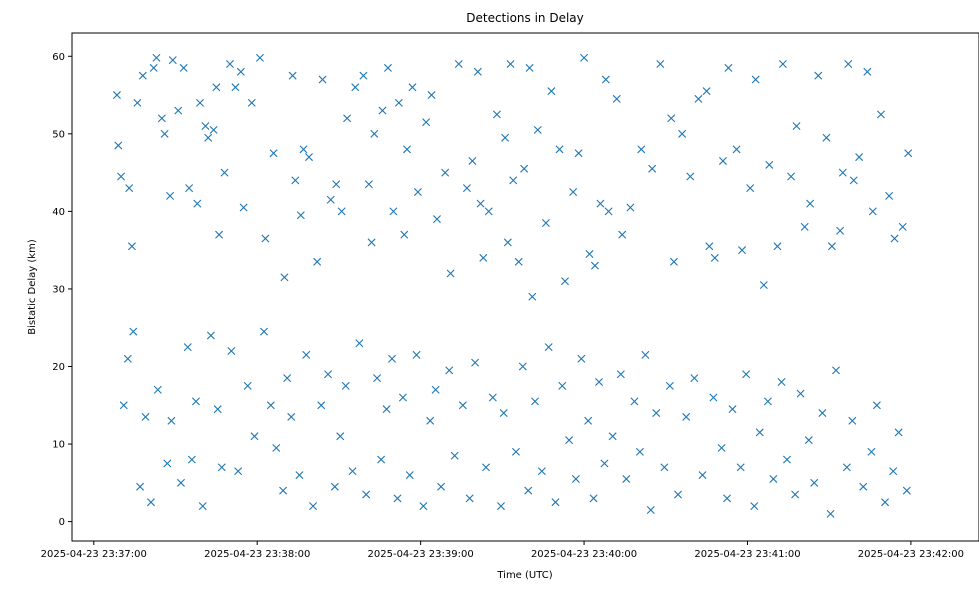  What do you see at coordinates (58, 289) in the screenshot?
I see `y-tick-label: 30` at bounding box center [58, 289].